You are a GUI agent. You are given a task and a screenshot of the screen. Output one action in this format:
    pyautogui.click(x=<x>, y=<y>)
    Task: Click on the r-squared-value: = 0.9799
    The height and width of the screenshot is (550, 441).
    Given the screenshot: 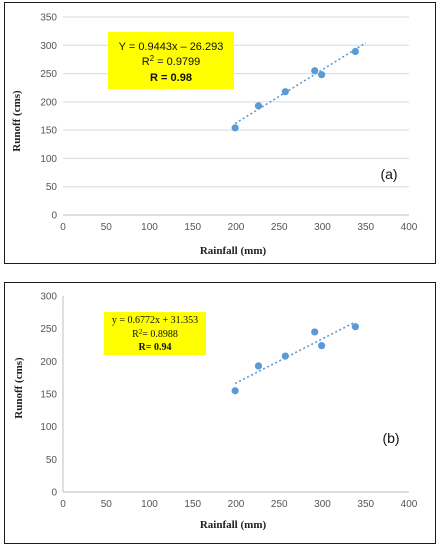 What is the action you would take?
    pyautogui.click(x=177, y=62)
    